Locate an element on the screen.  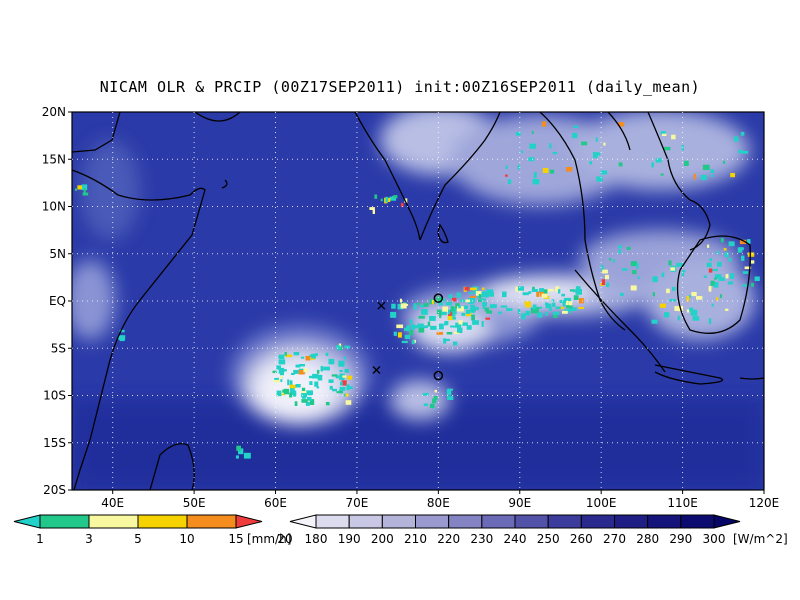
precip-colorbar: 1 3 5 10 15 20[mm/h] is located at coordinates (153, 530).